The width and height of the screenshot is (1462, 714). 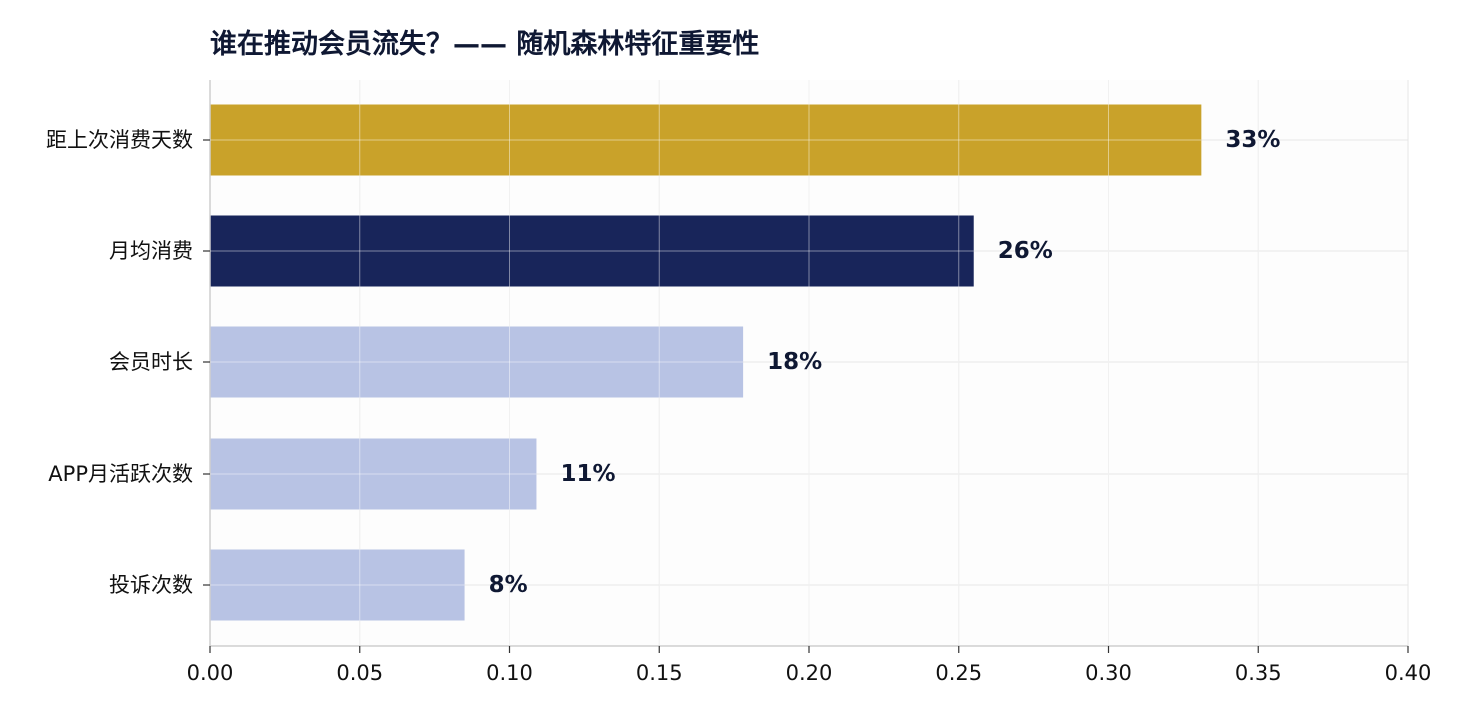 What do you see at coordinates (151, 362) in the screenshot?
I see `y-tick-label: 会员时长` at bounding box center [151, 362].